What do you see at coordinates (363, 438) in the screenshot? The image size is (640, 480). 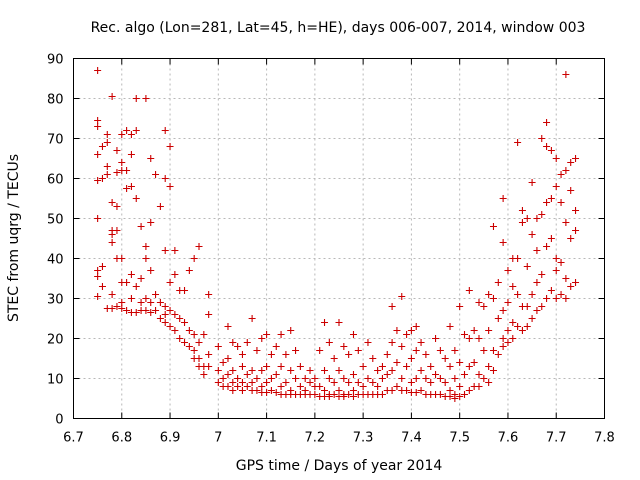 I see `x-tick-label: 7.3` at bounding box center [363, 438].